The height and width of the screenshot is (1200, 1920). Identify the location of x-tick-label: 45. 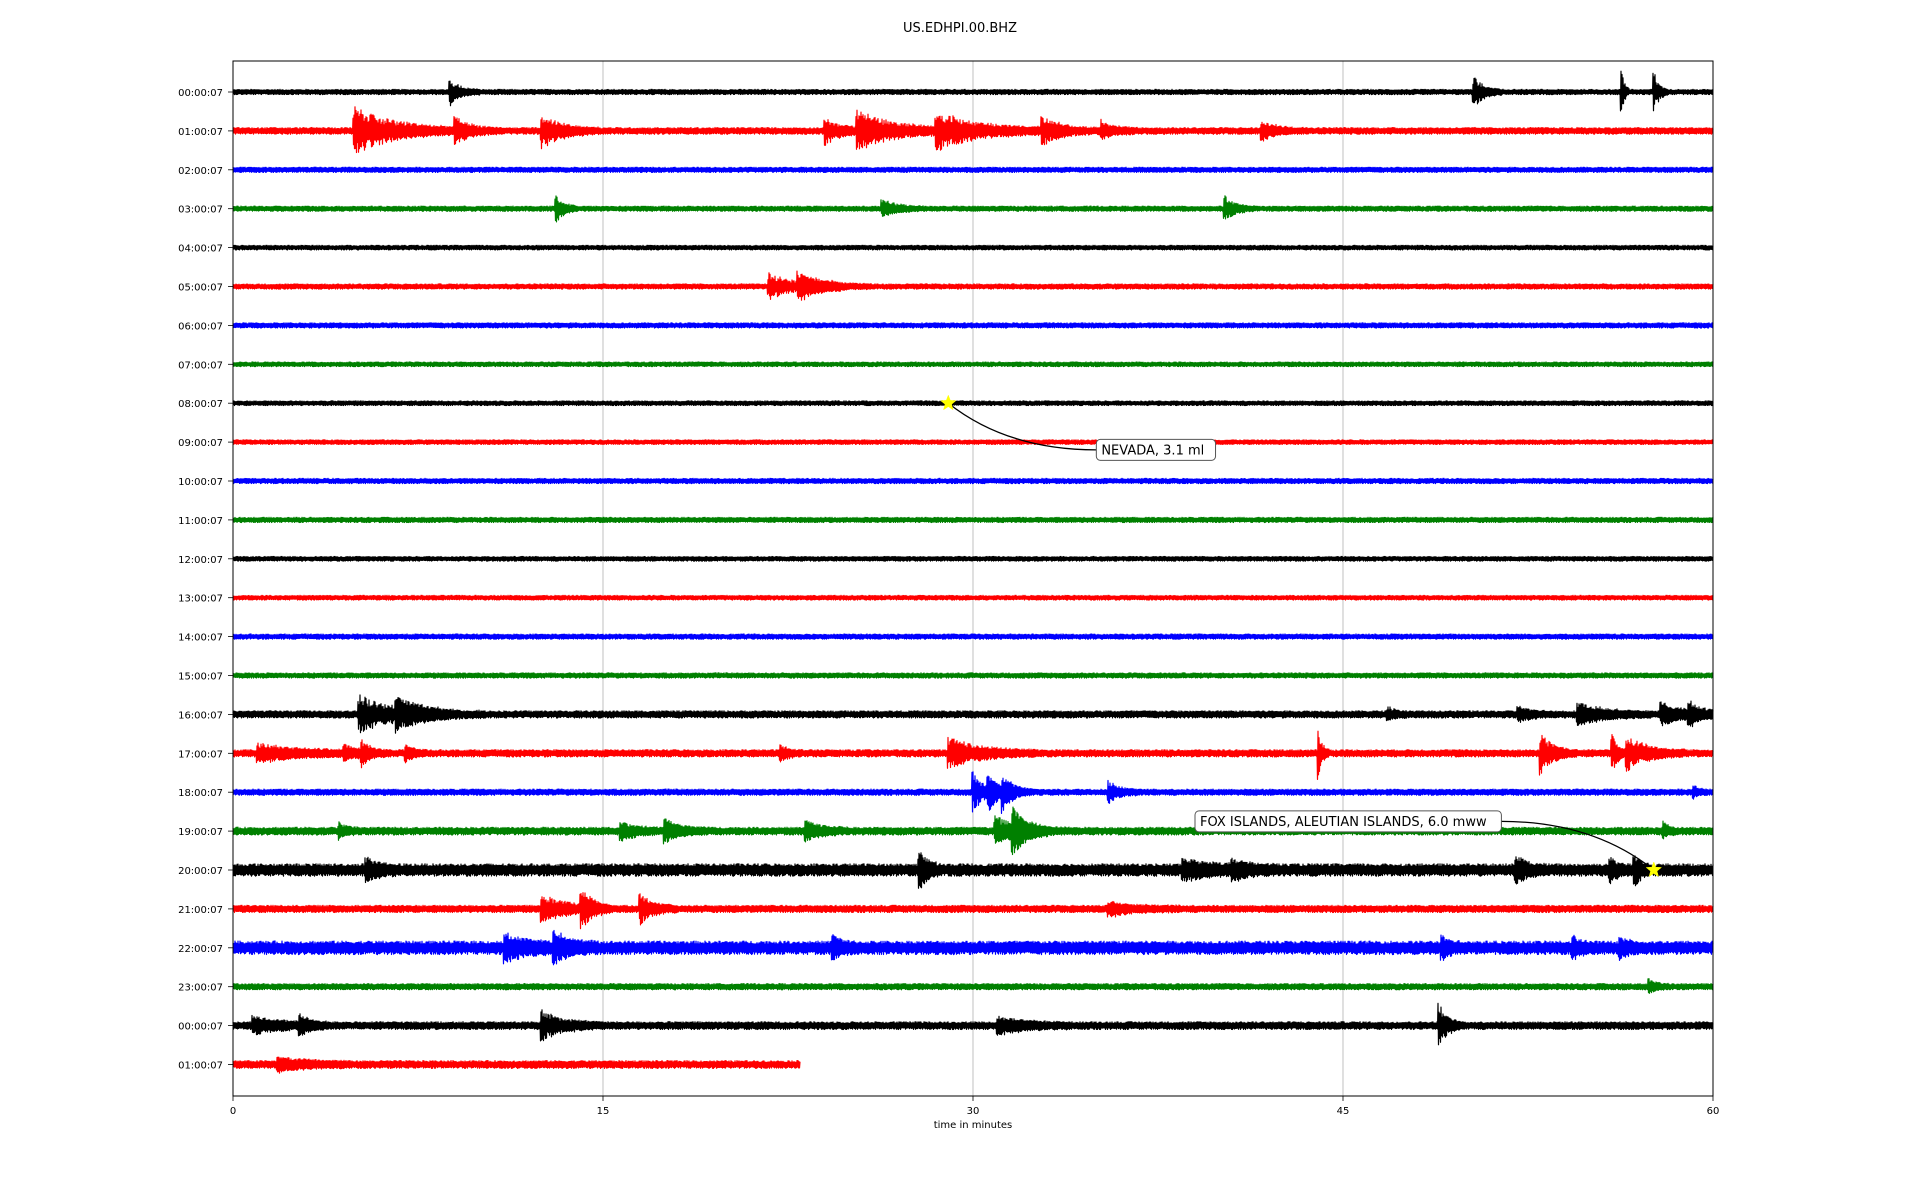
(1343, 1111).